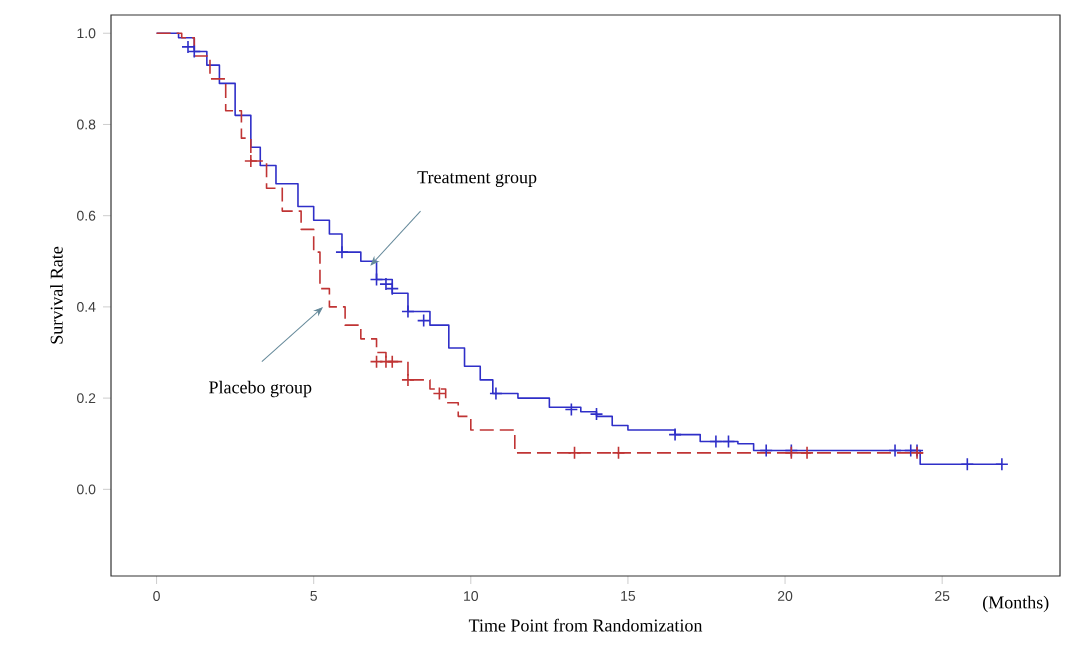 The height and width of the screenshot is (660, 1071). What do you see at coordinates (1016, 604) in the screenshot?
I see `text: (Months)` at bounding box center [1016, 604].